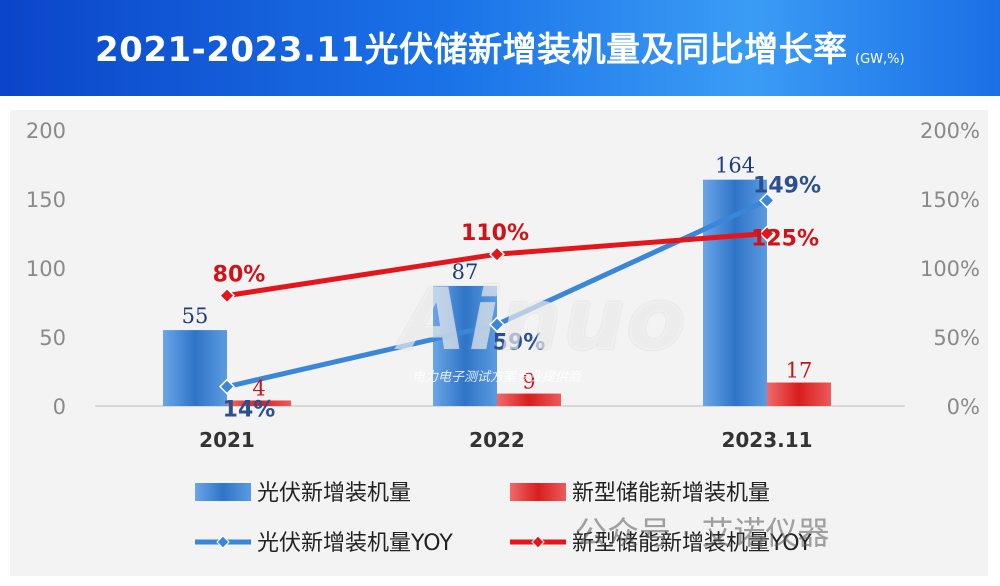  Describe the element at coordinates (355, 543) in the screenshot. I see `legend-label: 光伏新增装机量YOY` at that location.